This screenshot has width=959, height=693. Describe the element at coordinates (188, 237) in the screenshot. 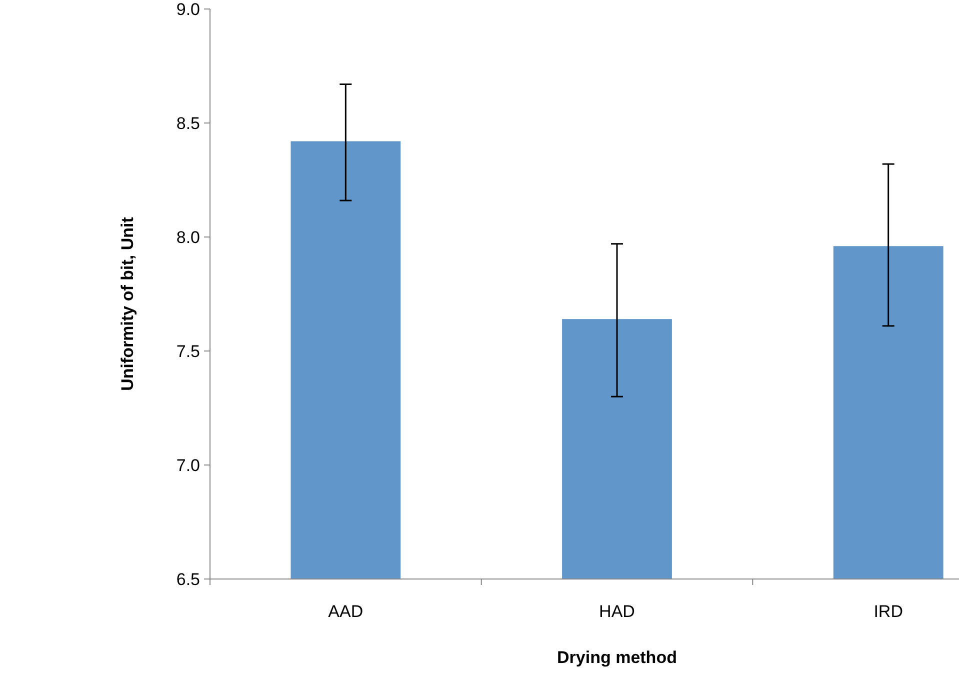

I see `y-tick-label: 8.0` at that location.